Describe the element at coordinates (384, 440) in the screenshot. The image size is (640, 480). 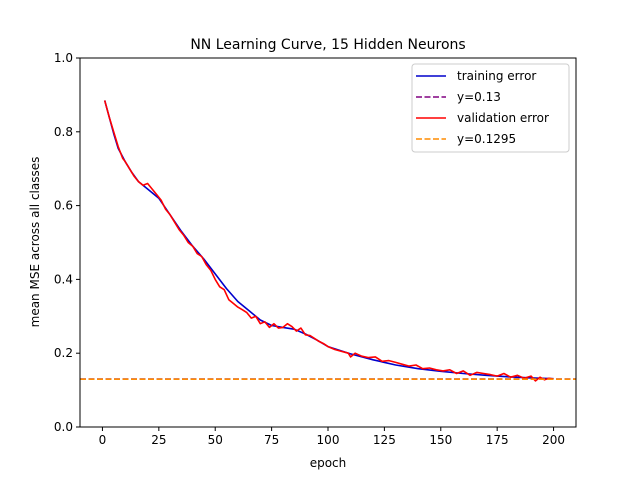
I see `x-tick-label: 125` at that location.